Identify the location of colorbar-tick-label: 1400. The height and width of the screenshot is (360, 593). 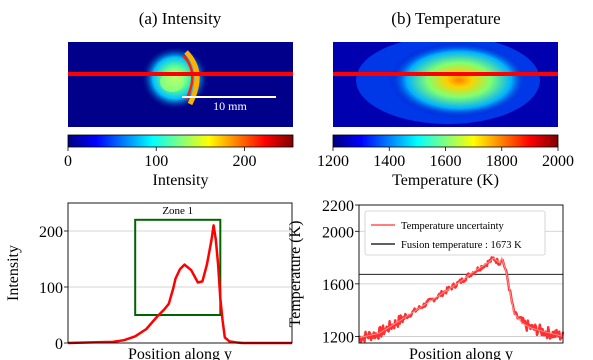
(389, 161).